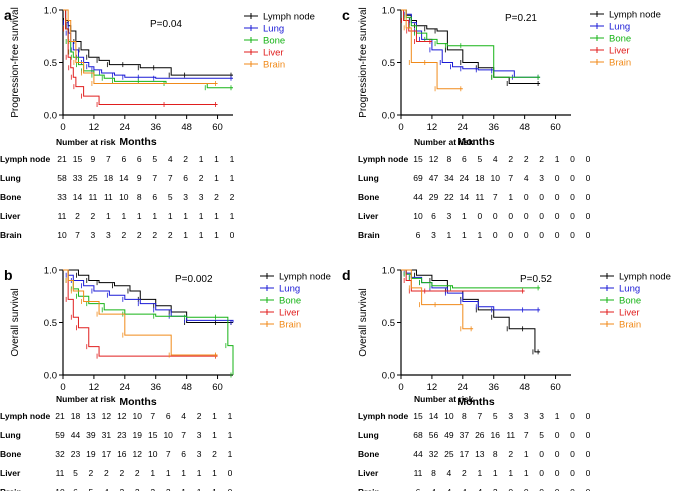  What do you see at coordinates (475, 402) in the screenshot?
I see `panel-d-x-label: Months` at bounding box center [475, 402].